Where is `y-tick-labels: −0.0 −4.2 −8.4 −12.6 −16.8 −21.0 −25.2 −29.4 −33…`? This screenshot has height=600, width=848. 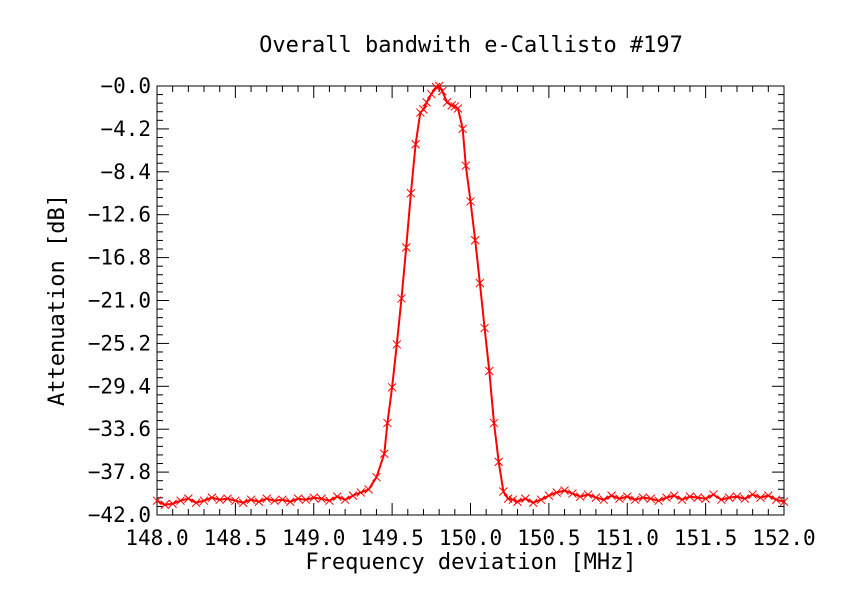 y-tick-labels: −0.0 −4.2 −8.4 −12.6 −16.8 −21.0 −25.2 −29.4 −33… is located at coordinates (119, 300).